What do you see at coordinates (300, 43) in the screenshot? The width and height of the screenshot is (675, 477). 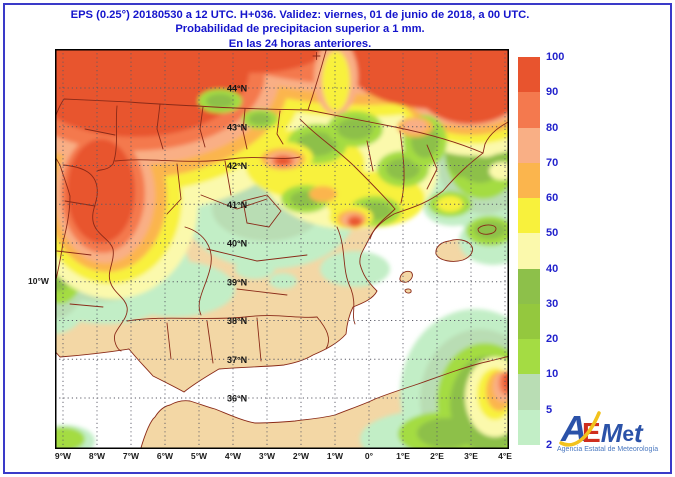 I see `title-line-3: En las 24 horas anteriores.` at bounding box center [300, 43].